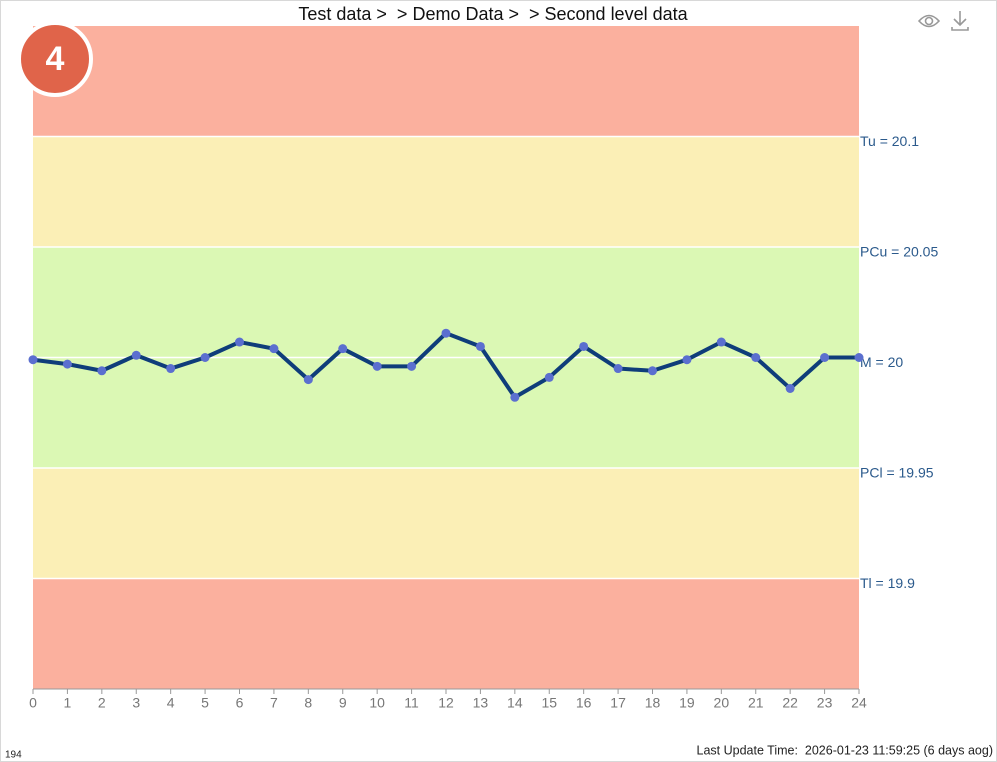 This screenshot has height=762, width=997. Describe the element at coordinates (377, 703) in the screenshot. I see `x-tick-label: 10` at that location.